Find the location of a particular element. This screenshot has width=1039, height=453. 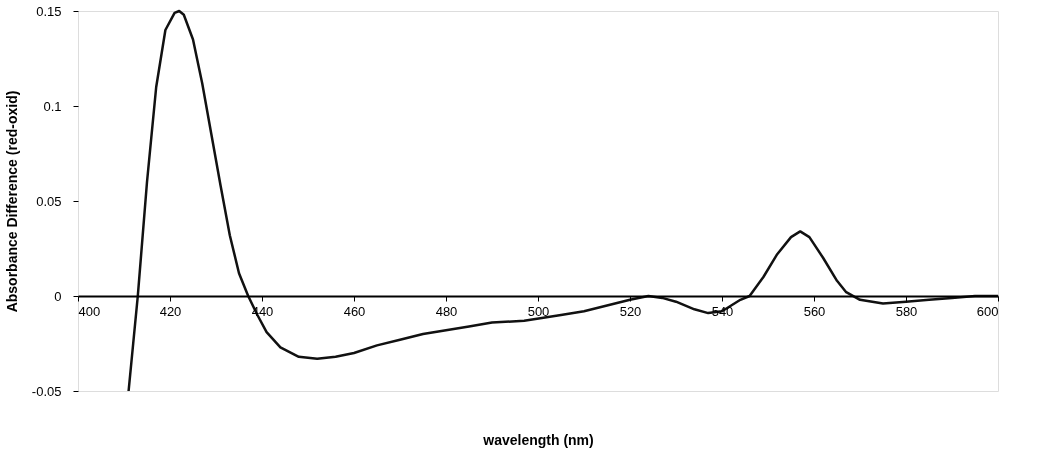

x-tick-label: 600 is located at coordinates (987, 311).